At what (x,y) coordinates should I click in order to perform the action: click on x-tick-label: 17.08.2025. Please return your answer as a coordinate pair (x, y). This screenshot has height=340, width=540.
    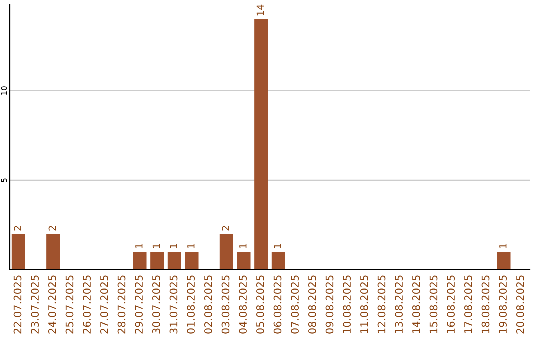
    Looking at the image, I should click on (468, 305).